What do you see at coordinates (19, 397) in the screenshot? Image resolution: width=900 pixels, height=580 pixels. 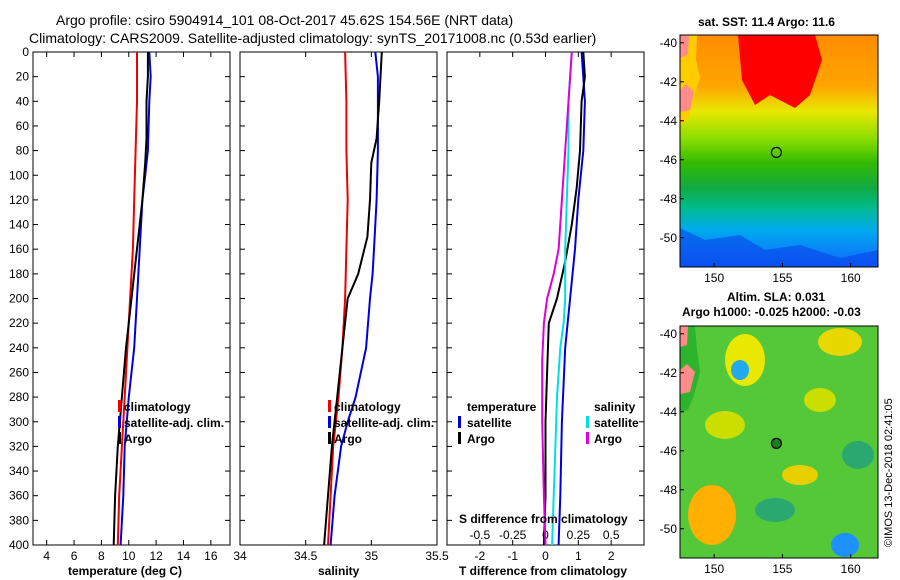 I see `depth-tick-label: 280` at bounding box center [19, 397].